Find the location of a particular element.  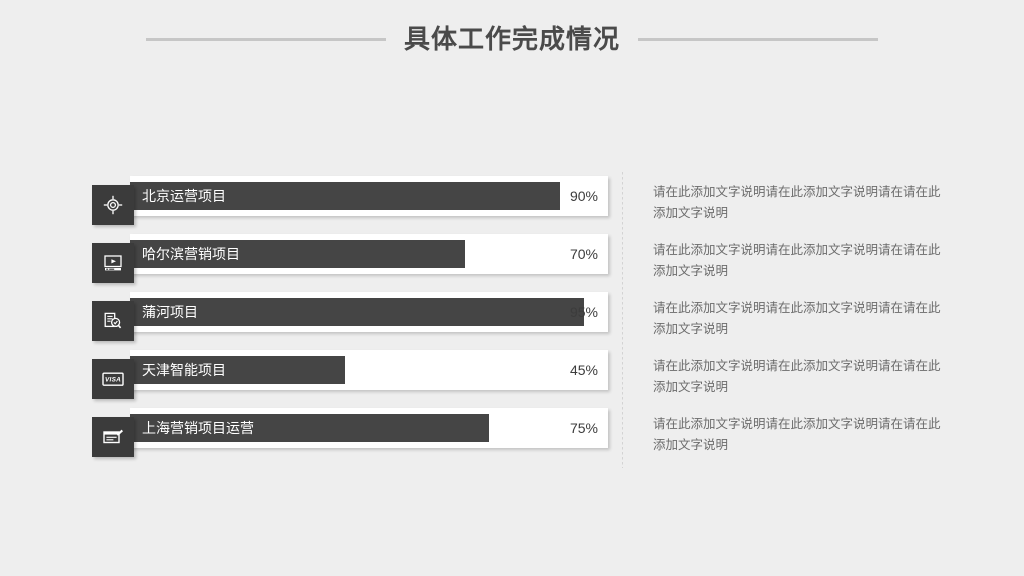

bar-category-label: 天津智能项目 is located at coordinates (184, 370).